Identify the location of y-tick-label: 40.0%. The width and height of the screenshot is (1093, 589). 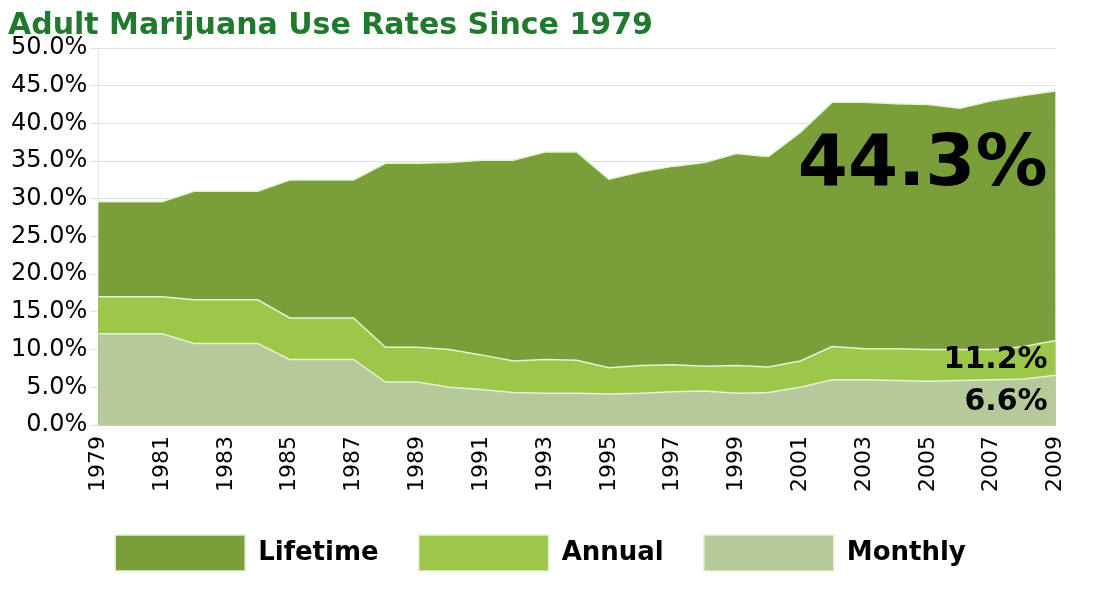
(49, 121).